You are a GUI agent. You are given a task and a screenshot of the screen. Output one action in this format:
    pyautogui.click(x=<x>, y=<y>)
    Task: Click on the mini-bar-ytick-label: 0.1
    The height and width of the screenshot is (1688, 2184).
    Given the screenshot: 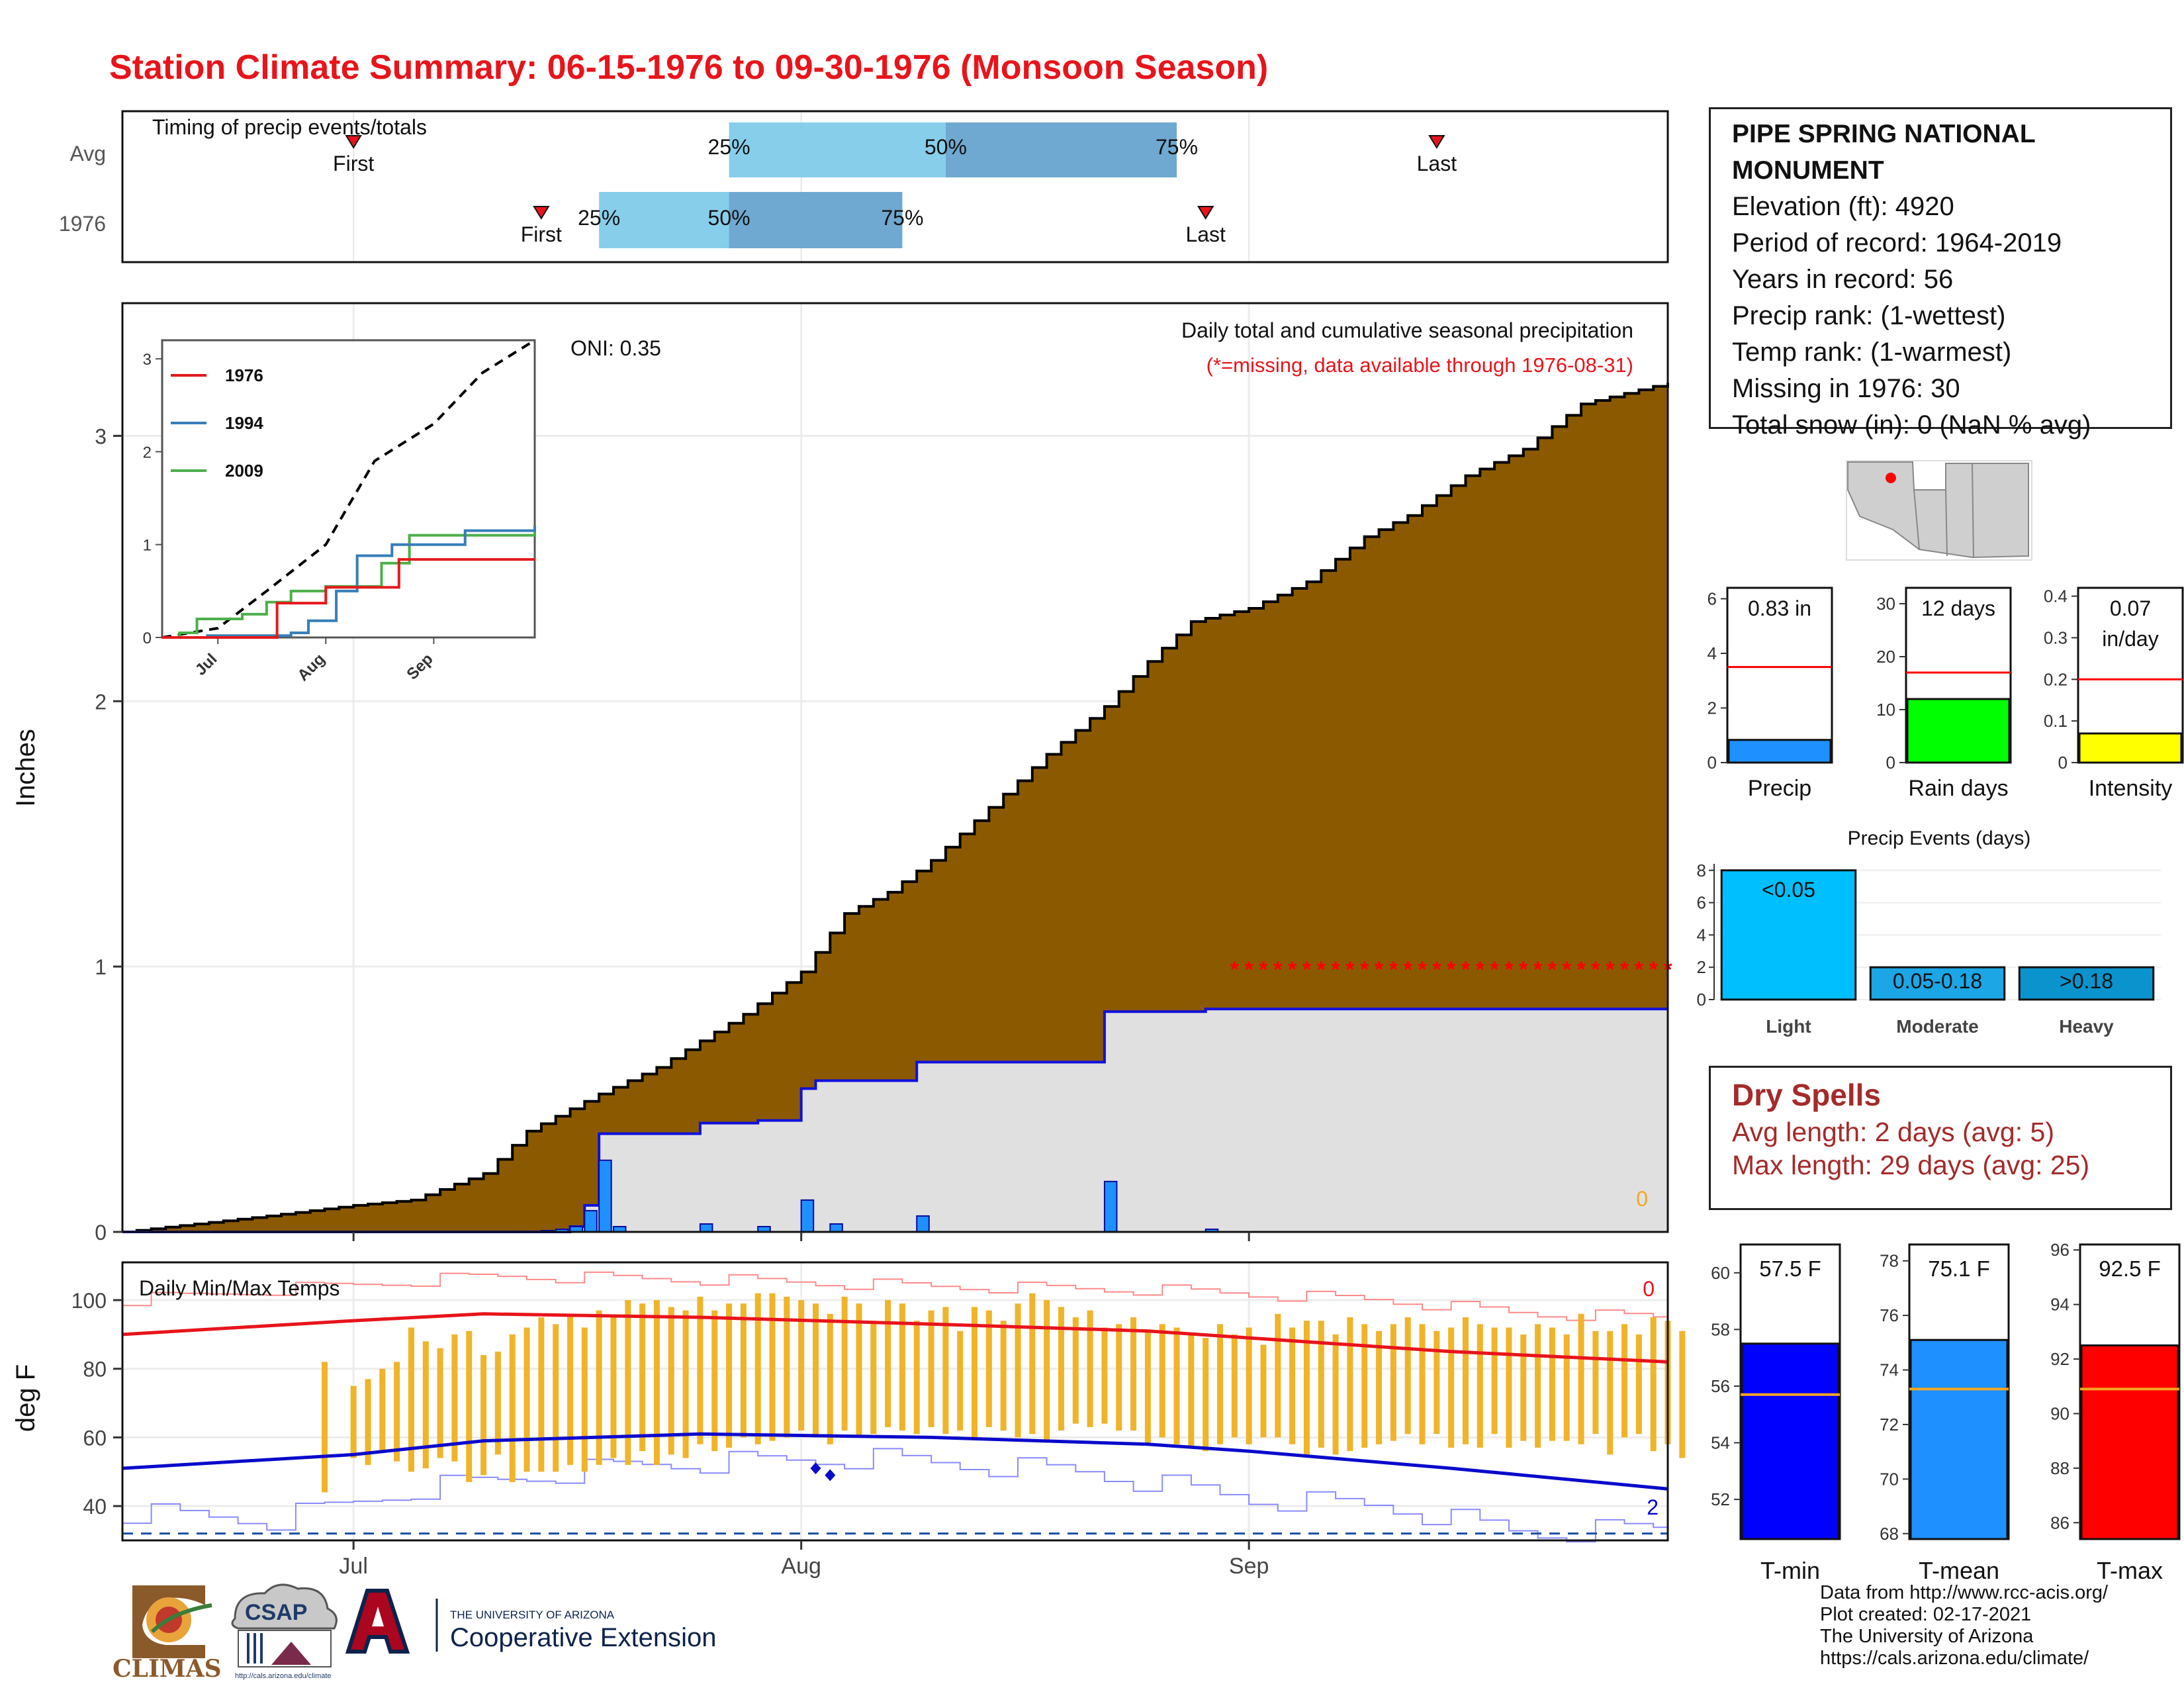 What is the action you would take?
    pyautogui.click(x=2056, y=721)
    